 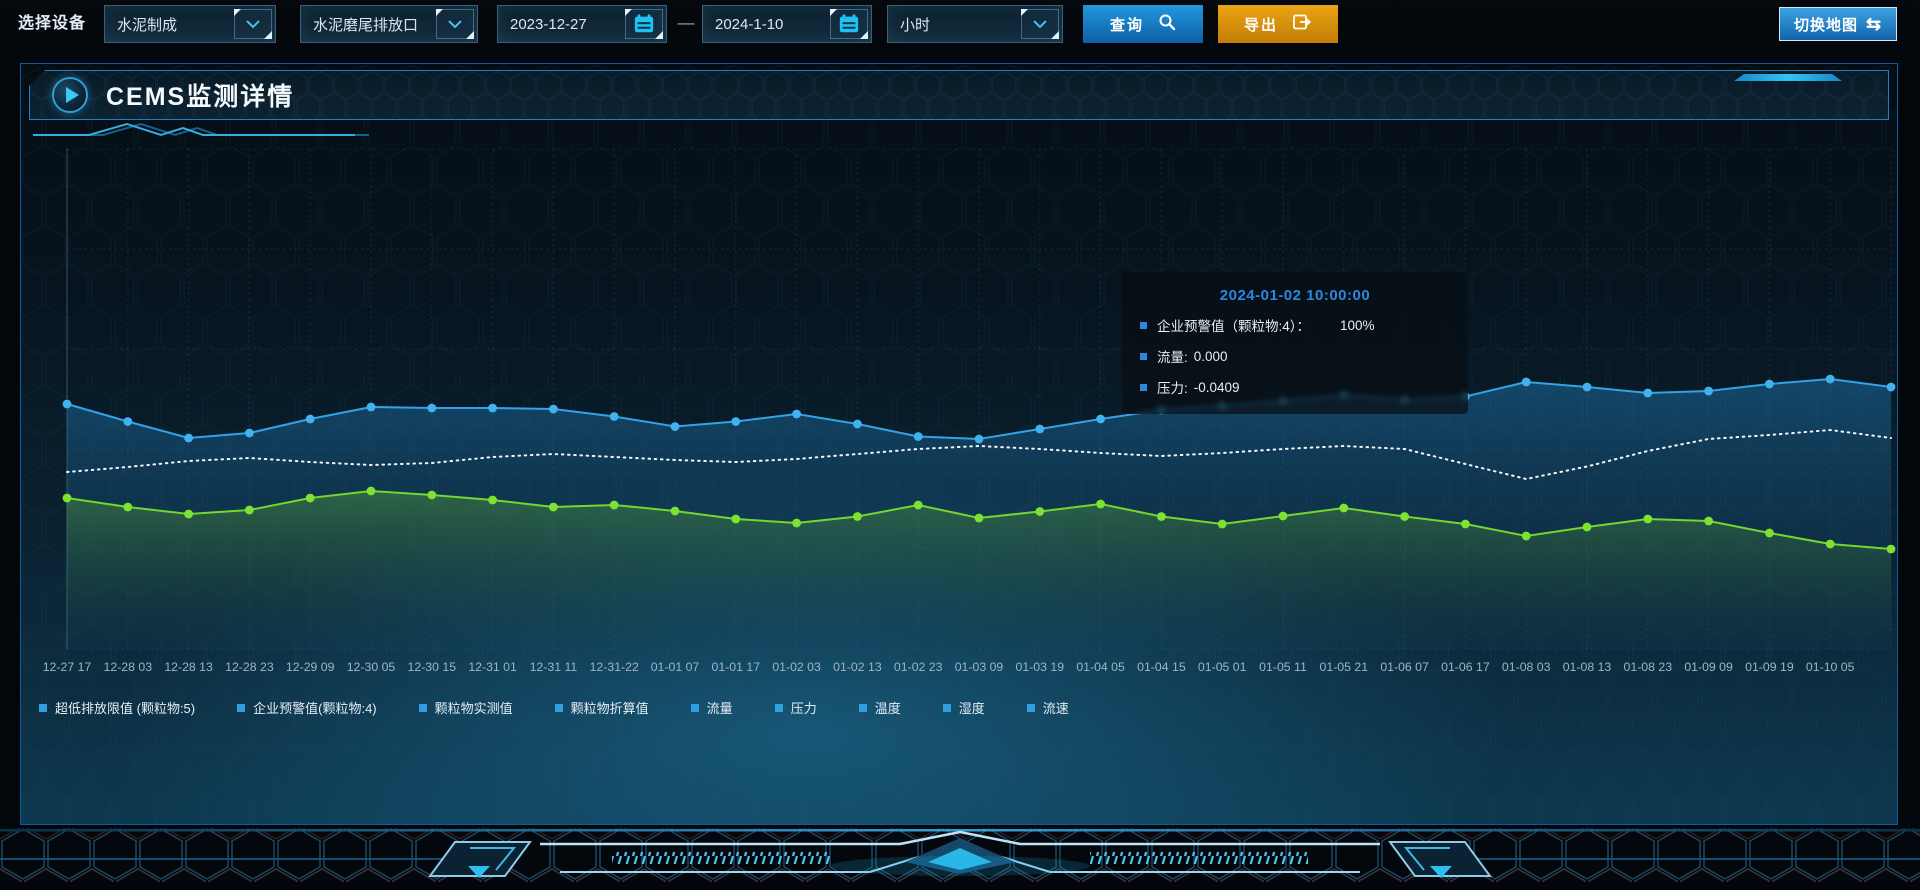 I want to click on switch-map-label: 切换地图, so click(x=1825, y=25).